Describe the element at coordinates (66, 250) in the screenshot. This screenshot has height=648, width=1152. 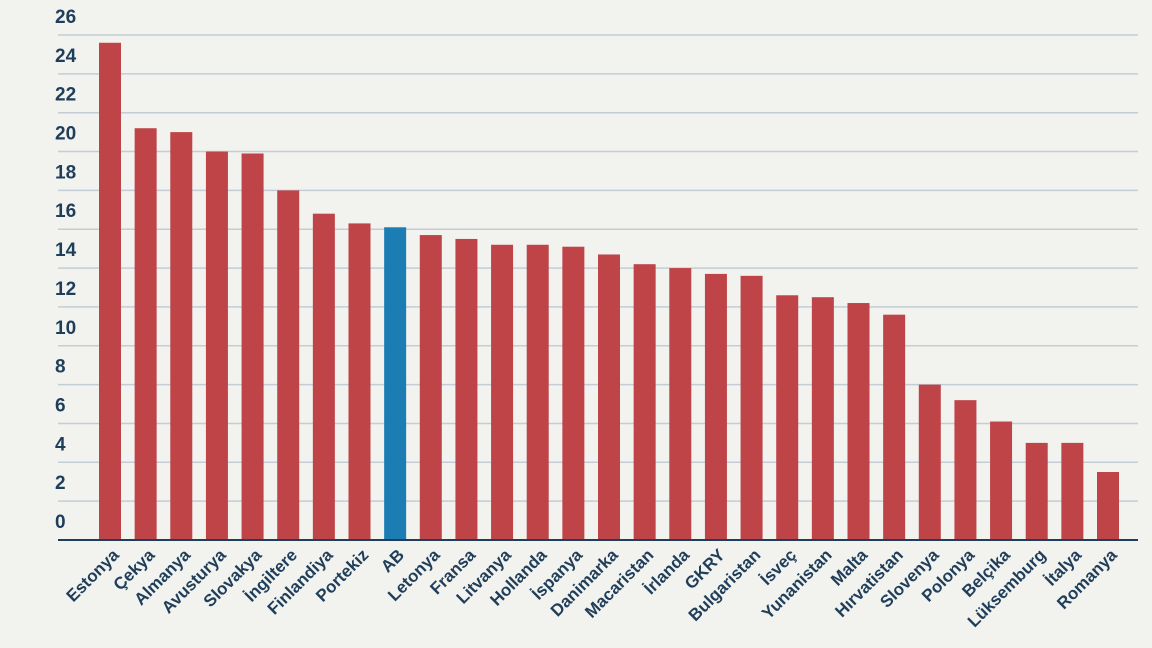
I see `y-tick-label: 14` at that location.